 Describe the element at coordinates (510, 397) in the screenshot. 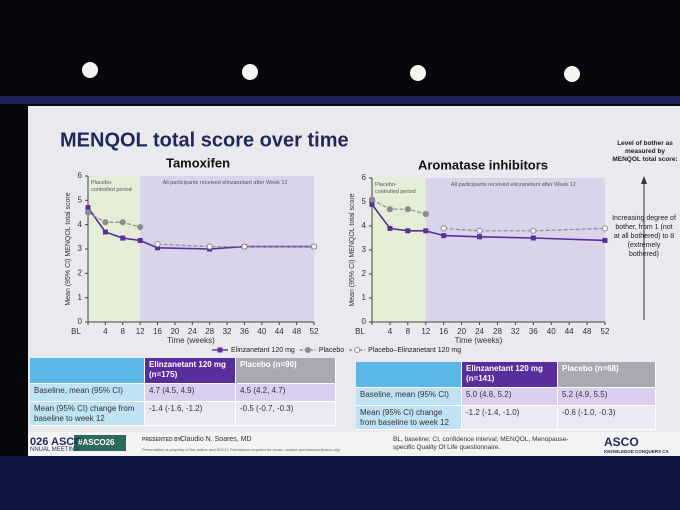

I see `table-cell: 5.0 (4.8, 5.2)` at that location.